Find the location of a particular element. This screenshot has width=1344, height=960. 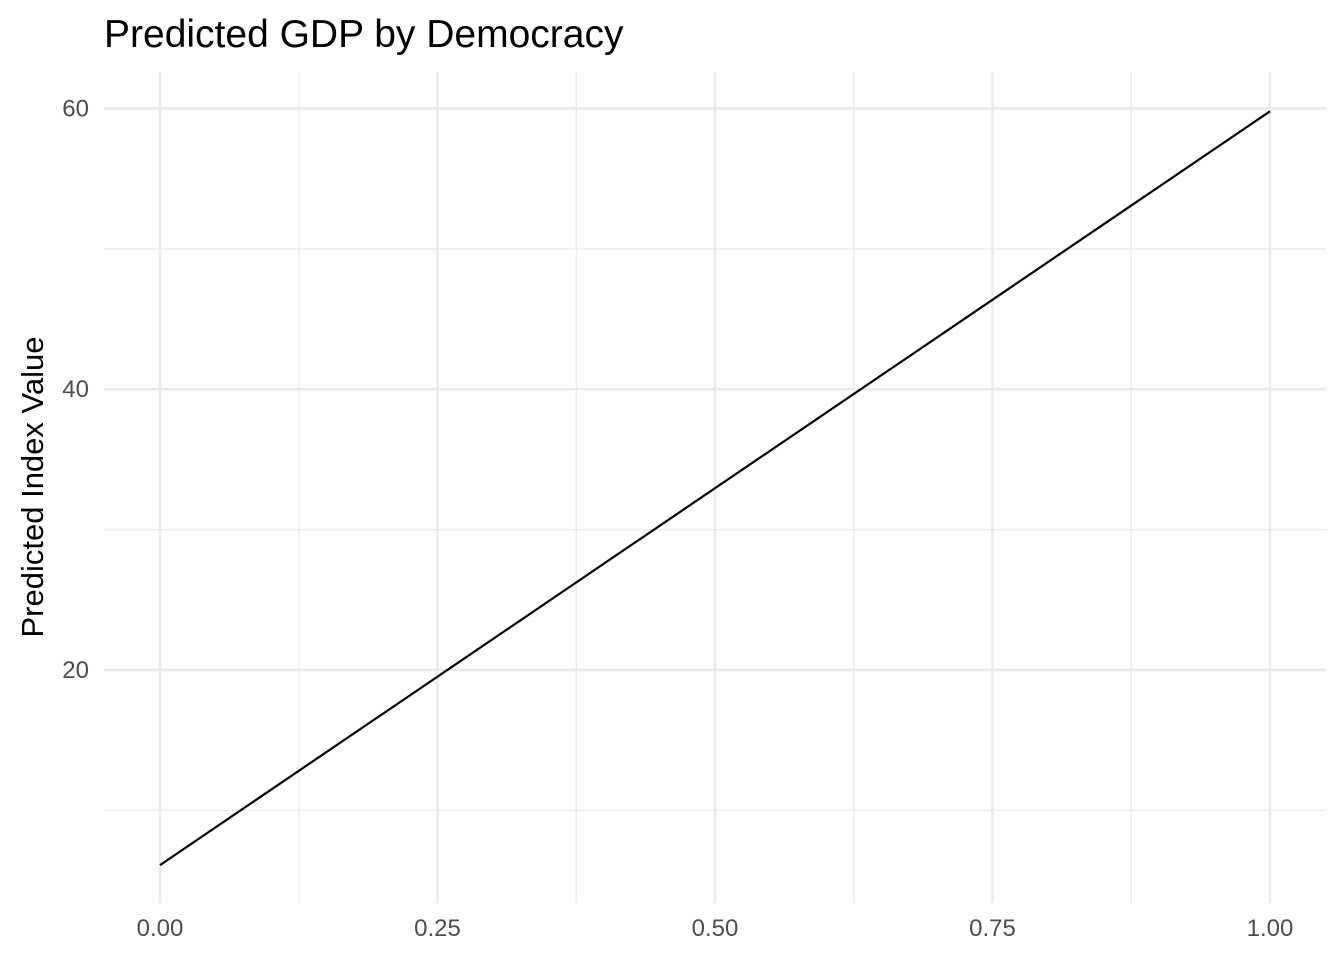

y-tick-label: 20 is located at coordinates (75, 670).